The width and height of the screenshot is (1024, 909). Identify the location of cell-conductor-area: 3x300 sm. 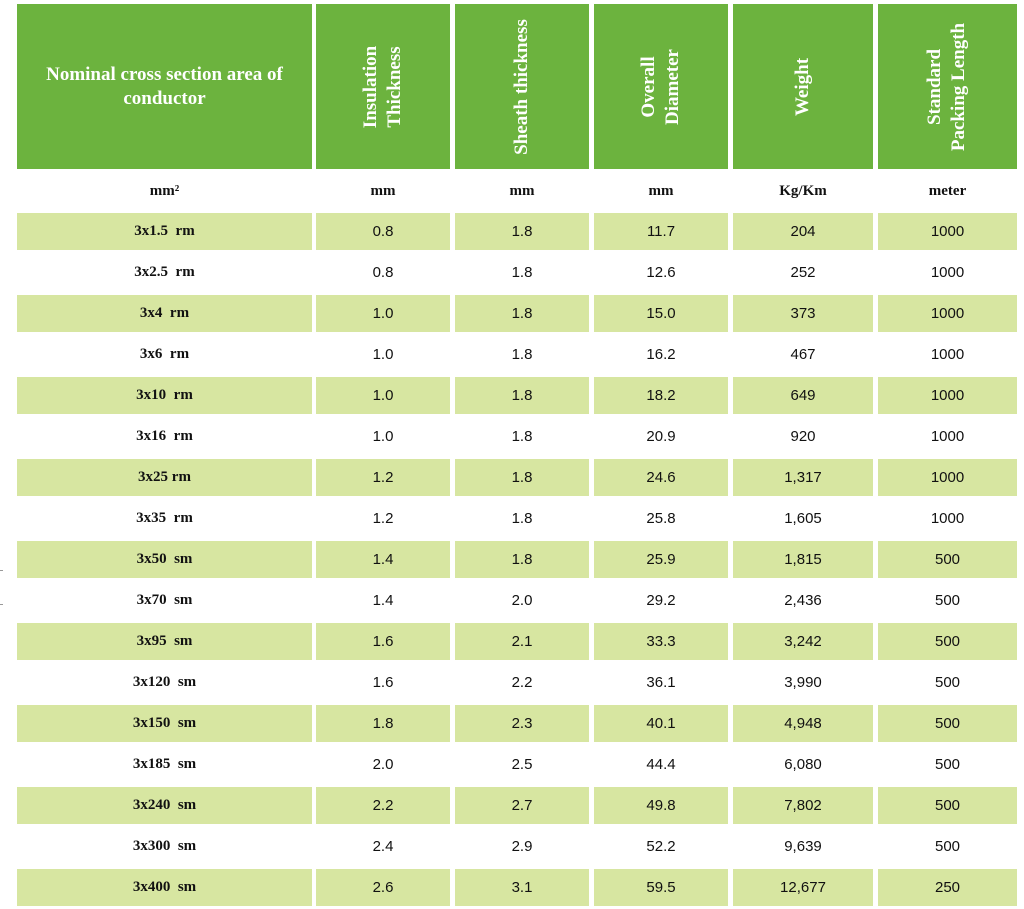
(164, 846).